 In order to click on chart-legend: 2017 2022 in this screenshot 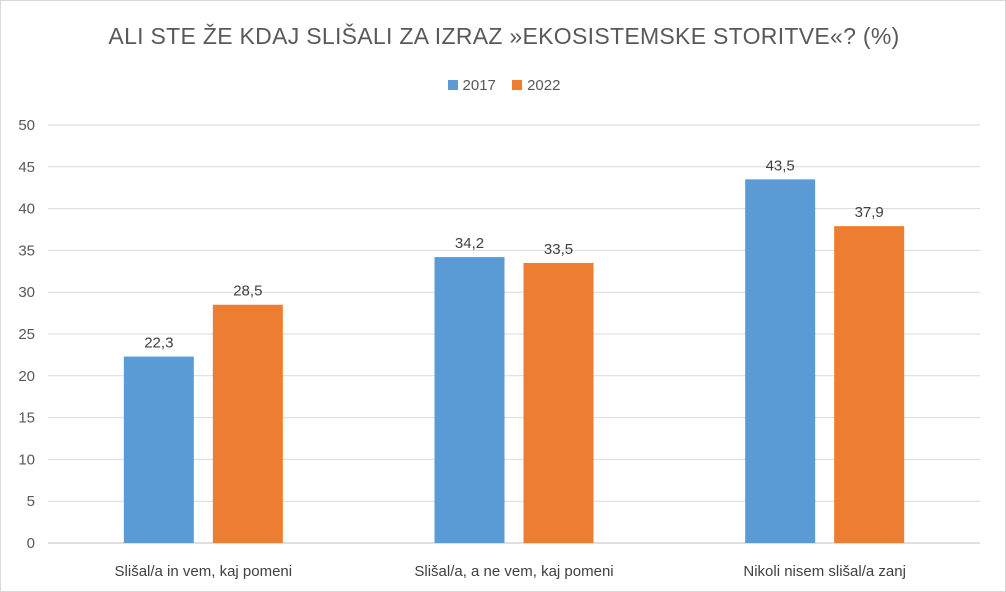, I will do `click(503, 85)`.